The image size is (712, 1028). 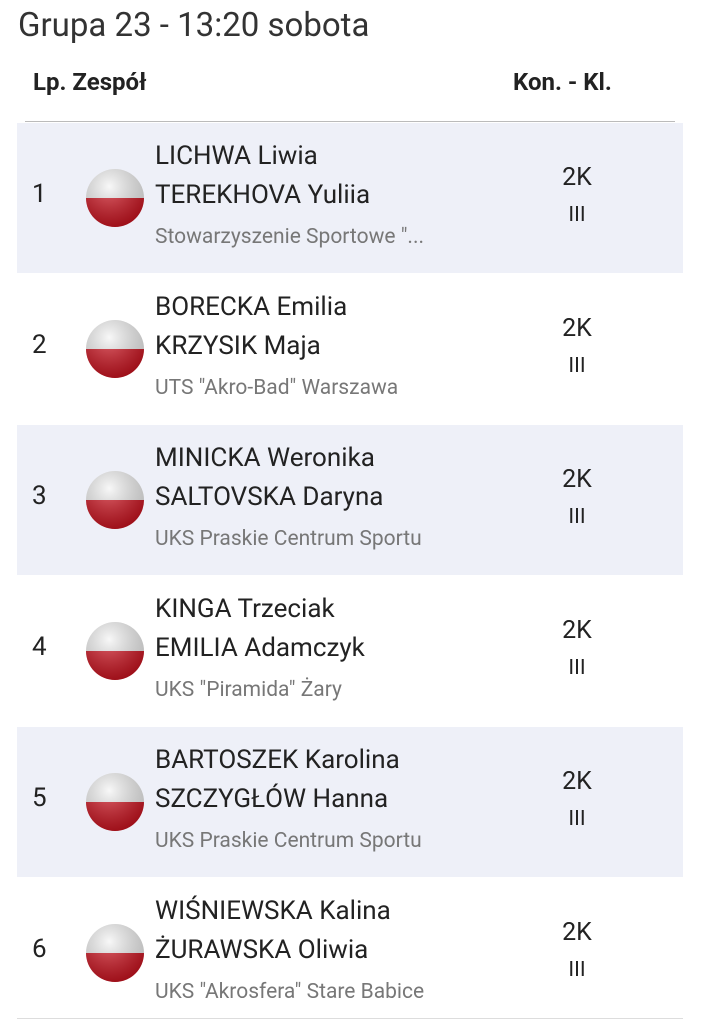 I want to click on column-header: Lp. Zespół, so click(x=90, y=82).